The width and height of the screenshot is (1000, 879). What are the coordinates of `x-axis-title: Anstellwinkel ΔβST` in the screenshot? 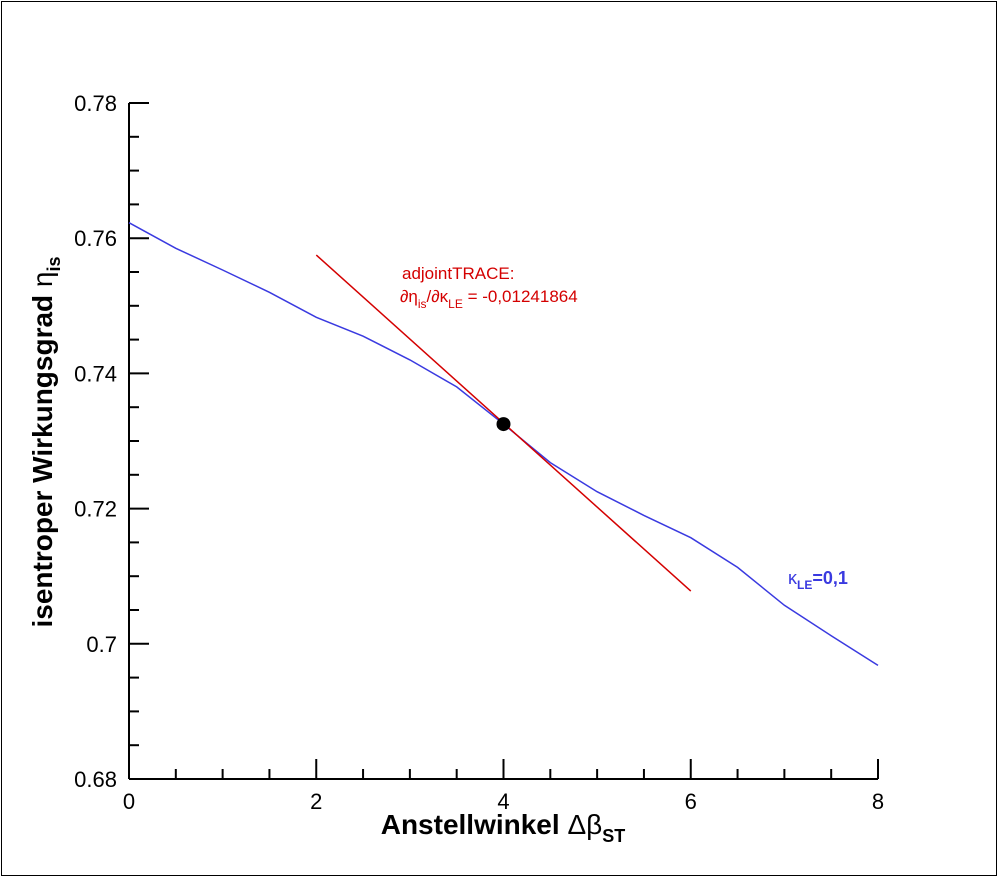 It's located at (503, 827).